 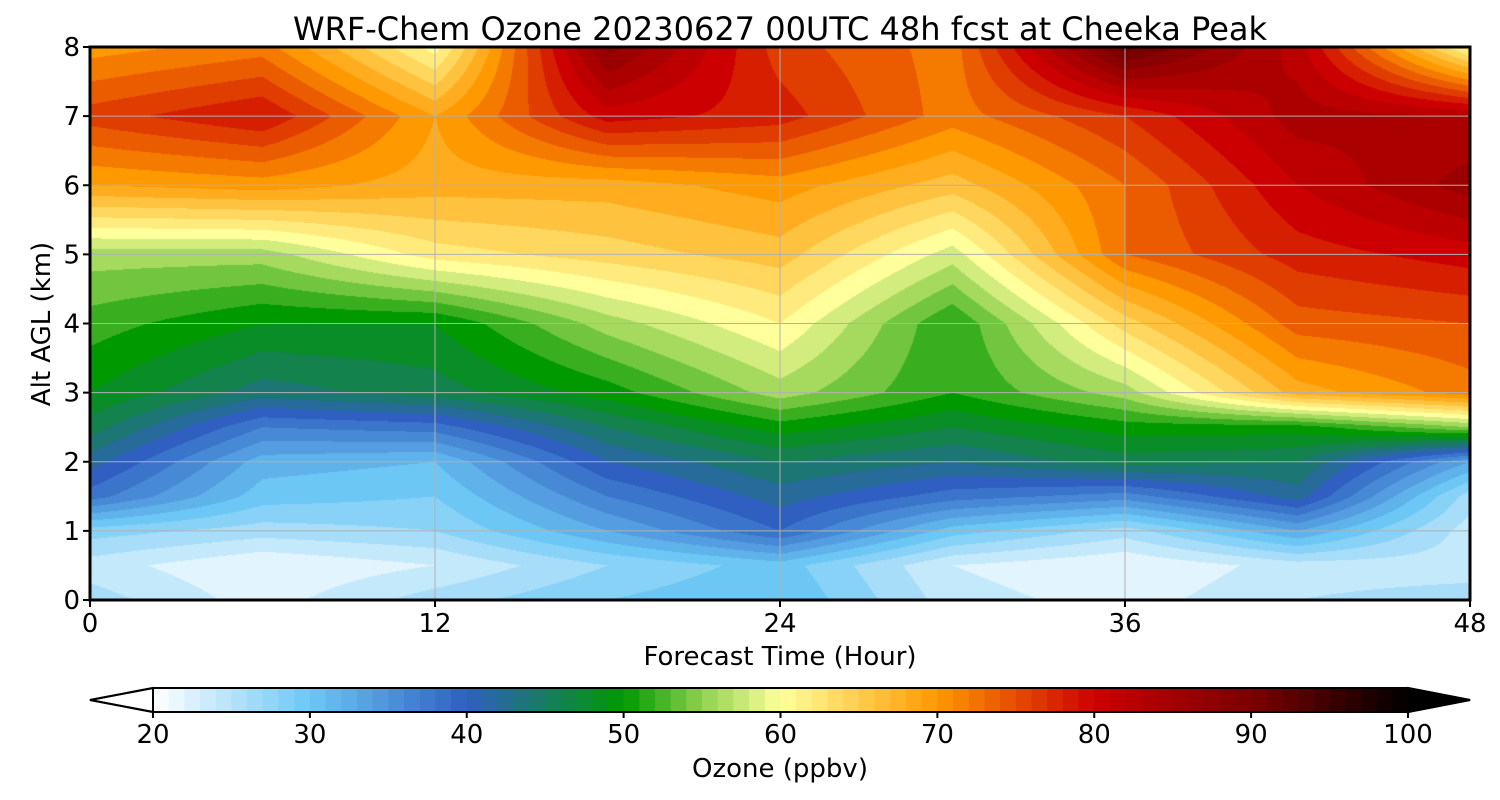 I want to click on x-axis: 0 12 24 36 48, so click(x=784, y=619).